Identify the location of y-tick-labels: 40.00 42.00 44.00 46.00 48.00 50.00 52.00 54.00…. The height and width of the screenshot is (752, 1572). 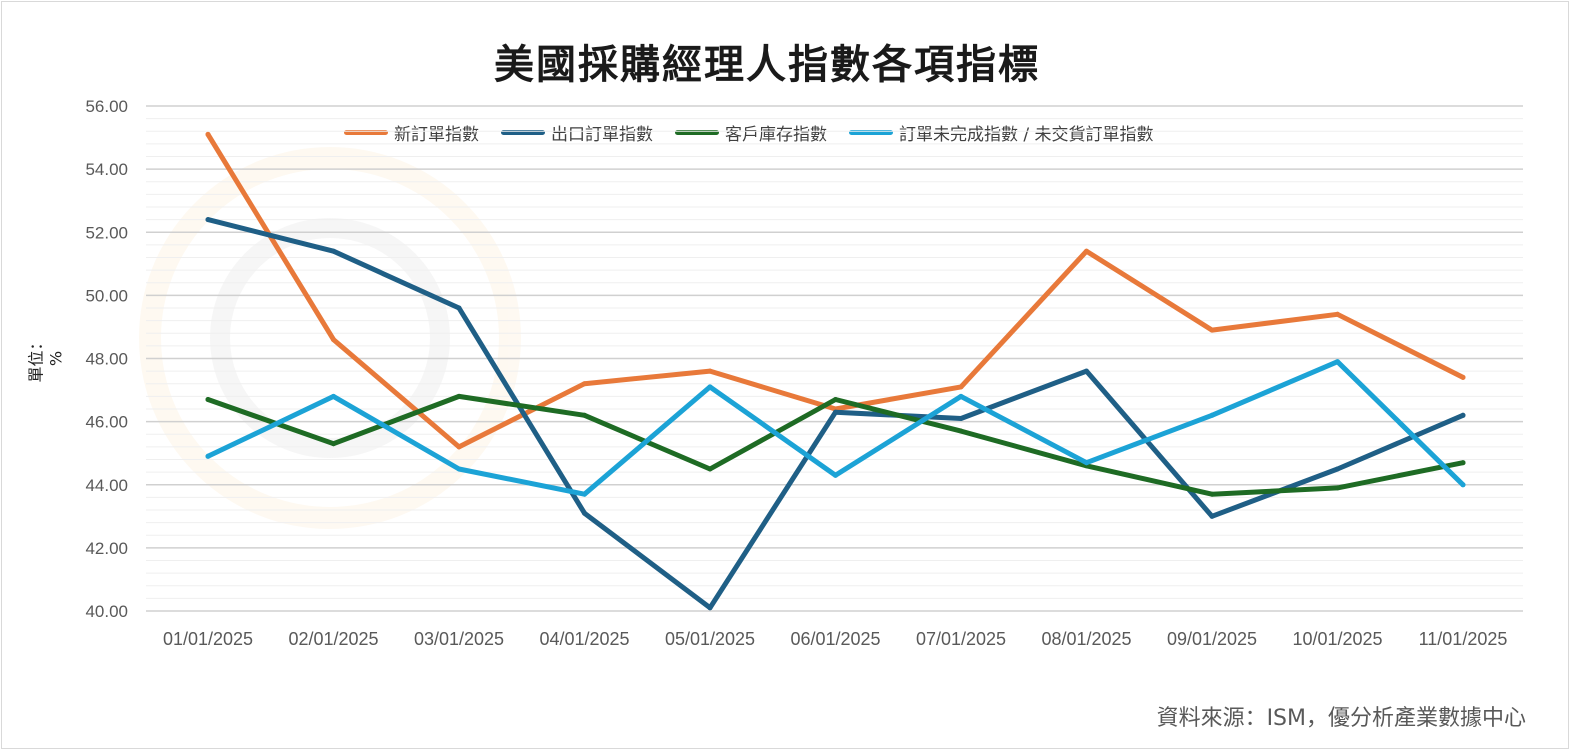
(106, 359).